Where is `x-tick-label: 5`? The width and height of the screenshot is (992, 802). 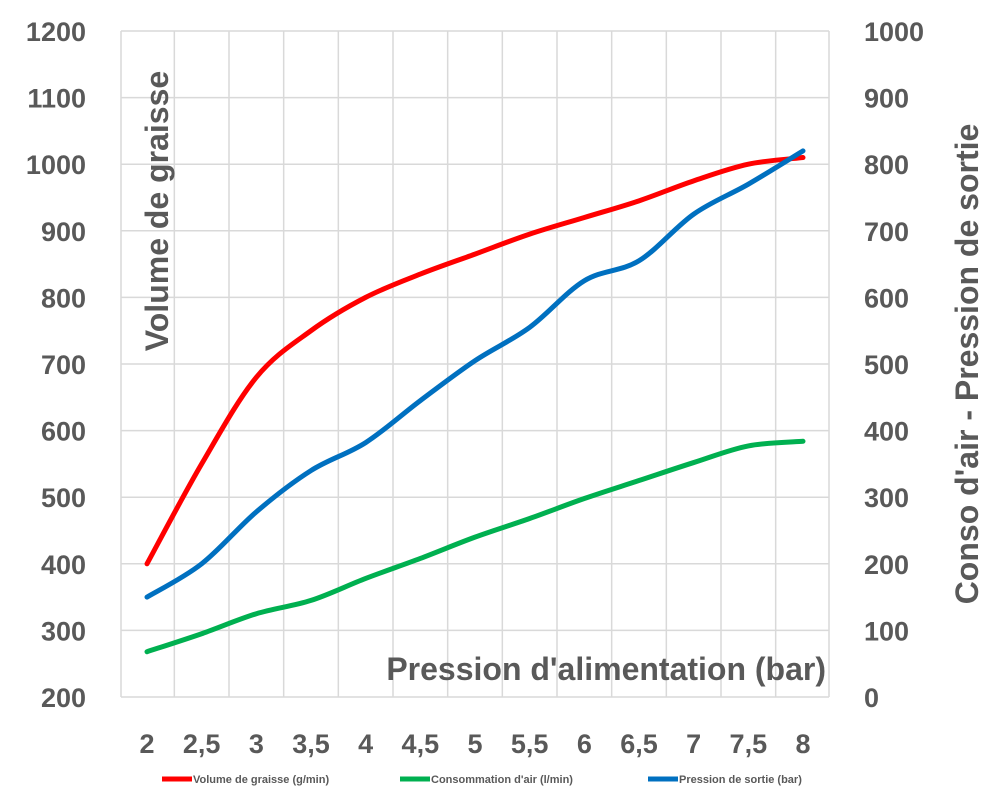 x-tick-label: 5 is located at coordinates (474, 744).